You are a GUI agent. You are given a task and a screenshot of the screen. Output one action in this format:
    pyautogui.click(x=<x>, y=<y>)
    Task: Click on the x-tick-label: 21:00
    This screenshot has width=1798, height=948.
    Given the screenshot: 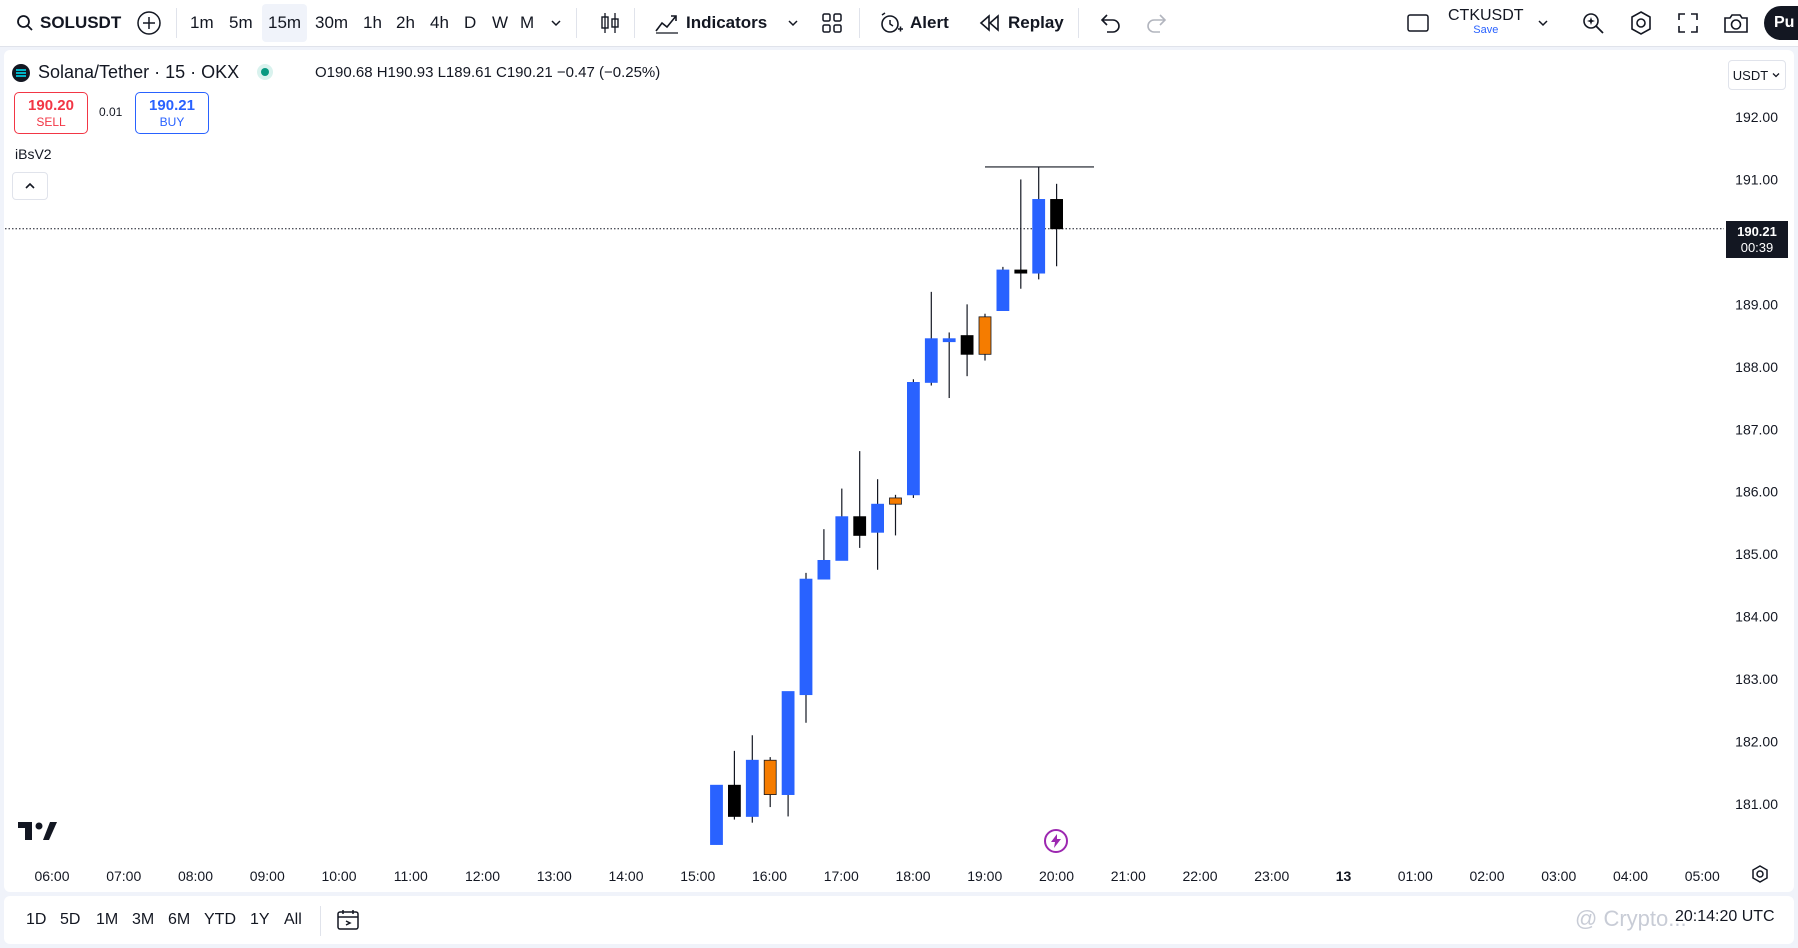 What is the action you would take?
    pyautogui.click(x=1128, y=876)
    